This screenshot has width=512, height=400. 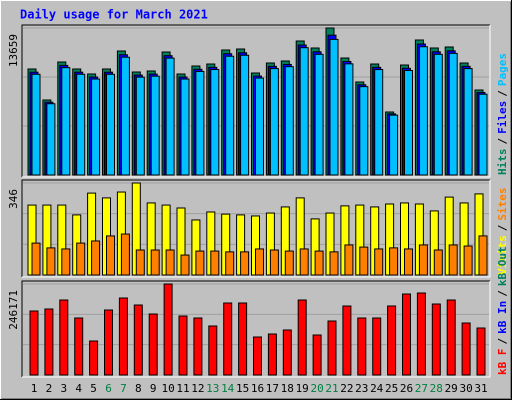 I want to click on x-tick-label: 29, so click(x=451, y=388).